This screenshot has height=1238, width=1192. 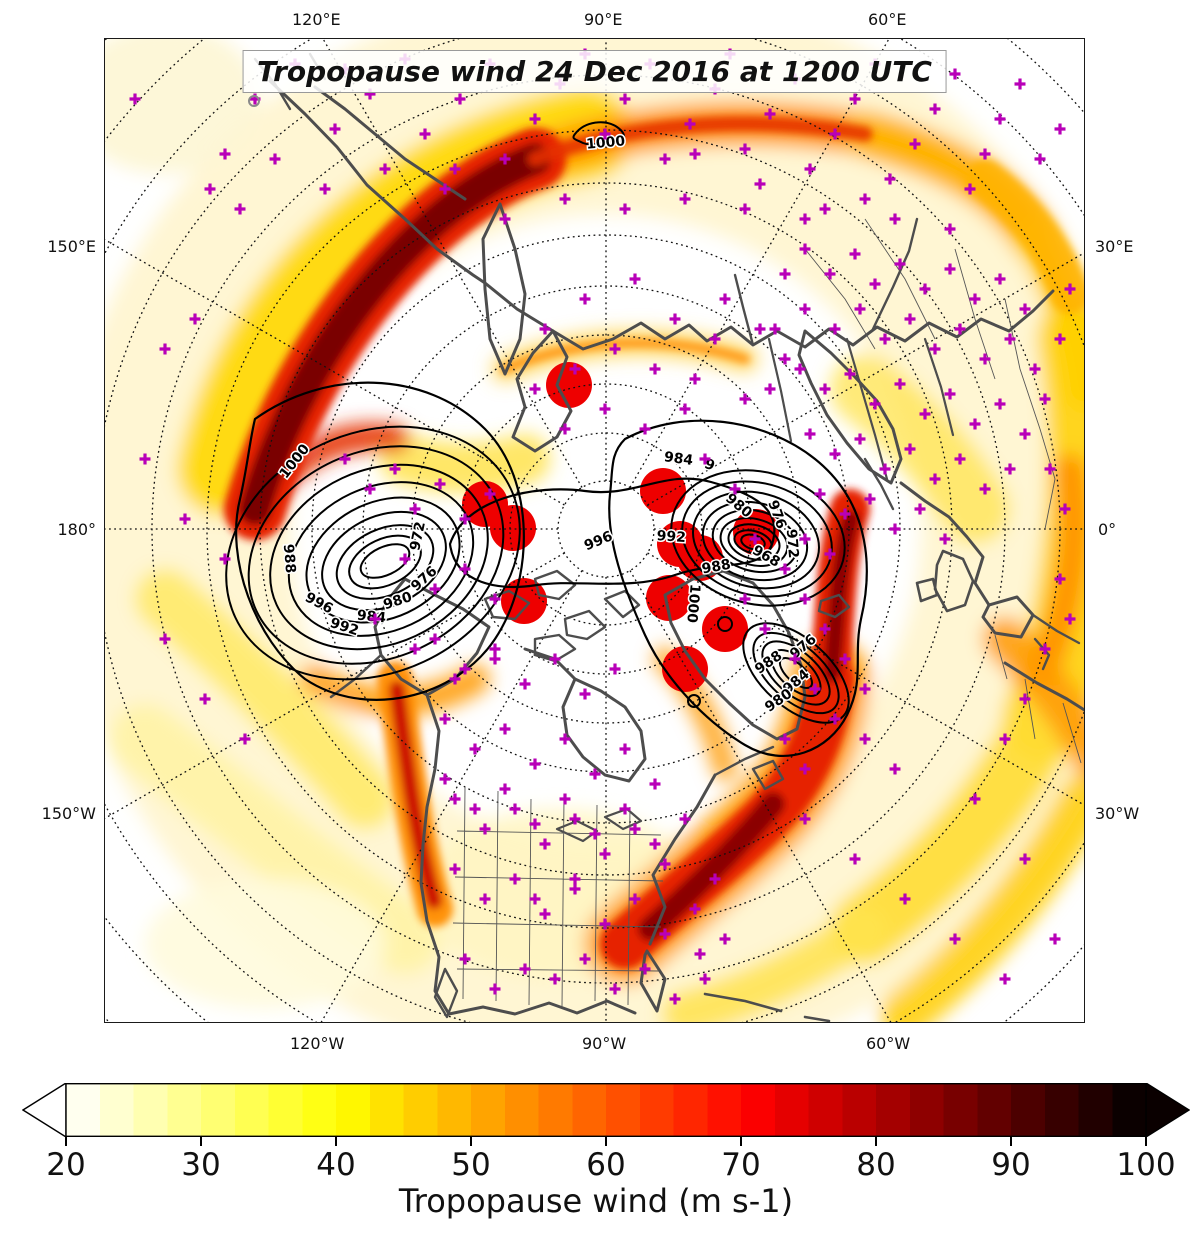 What do you see at coordinates (418, 536) in the screenshot?
I see `contour-label: 972` at bounding box center [418, 536].